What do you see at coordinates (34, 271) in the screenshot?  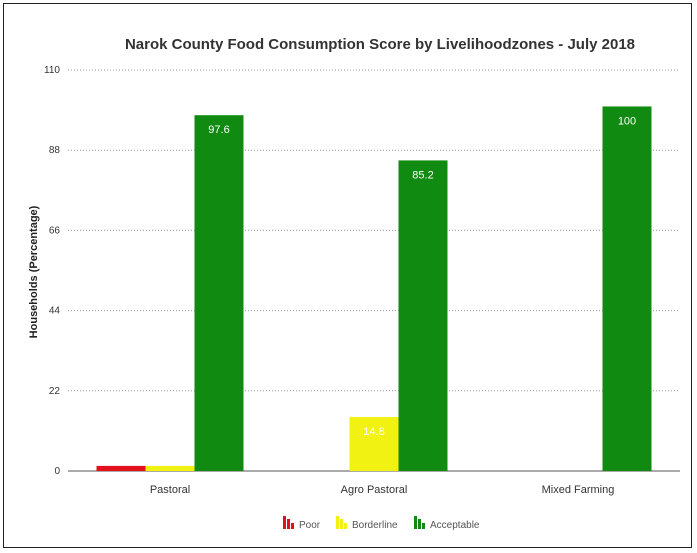 I see `y-axis-label: Households (Percentage)` at bounding box center [34, 271].